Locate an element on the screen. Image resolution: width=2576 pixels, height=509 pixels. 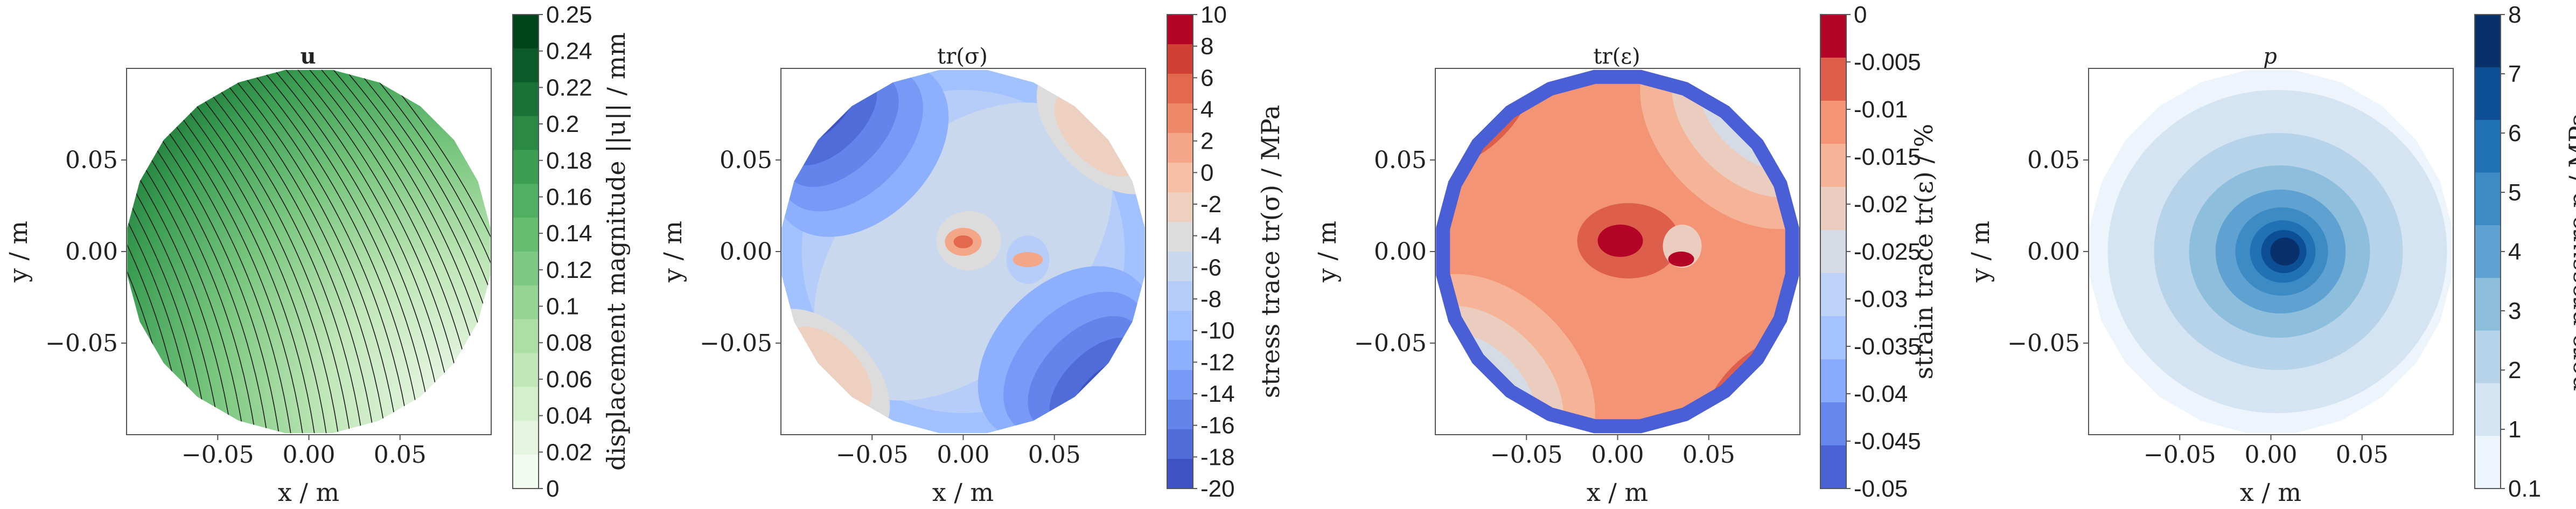
colorbar-tick-label: -0.035 is located at coordinates (1887, 346).